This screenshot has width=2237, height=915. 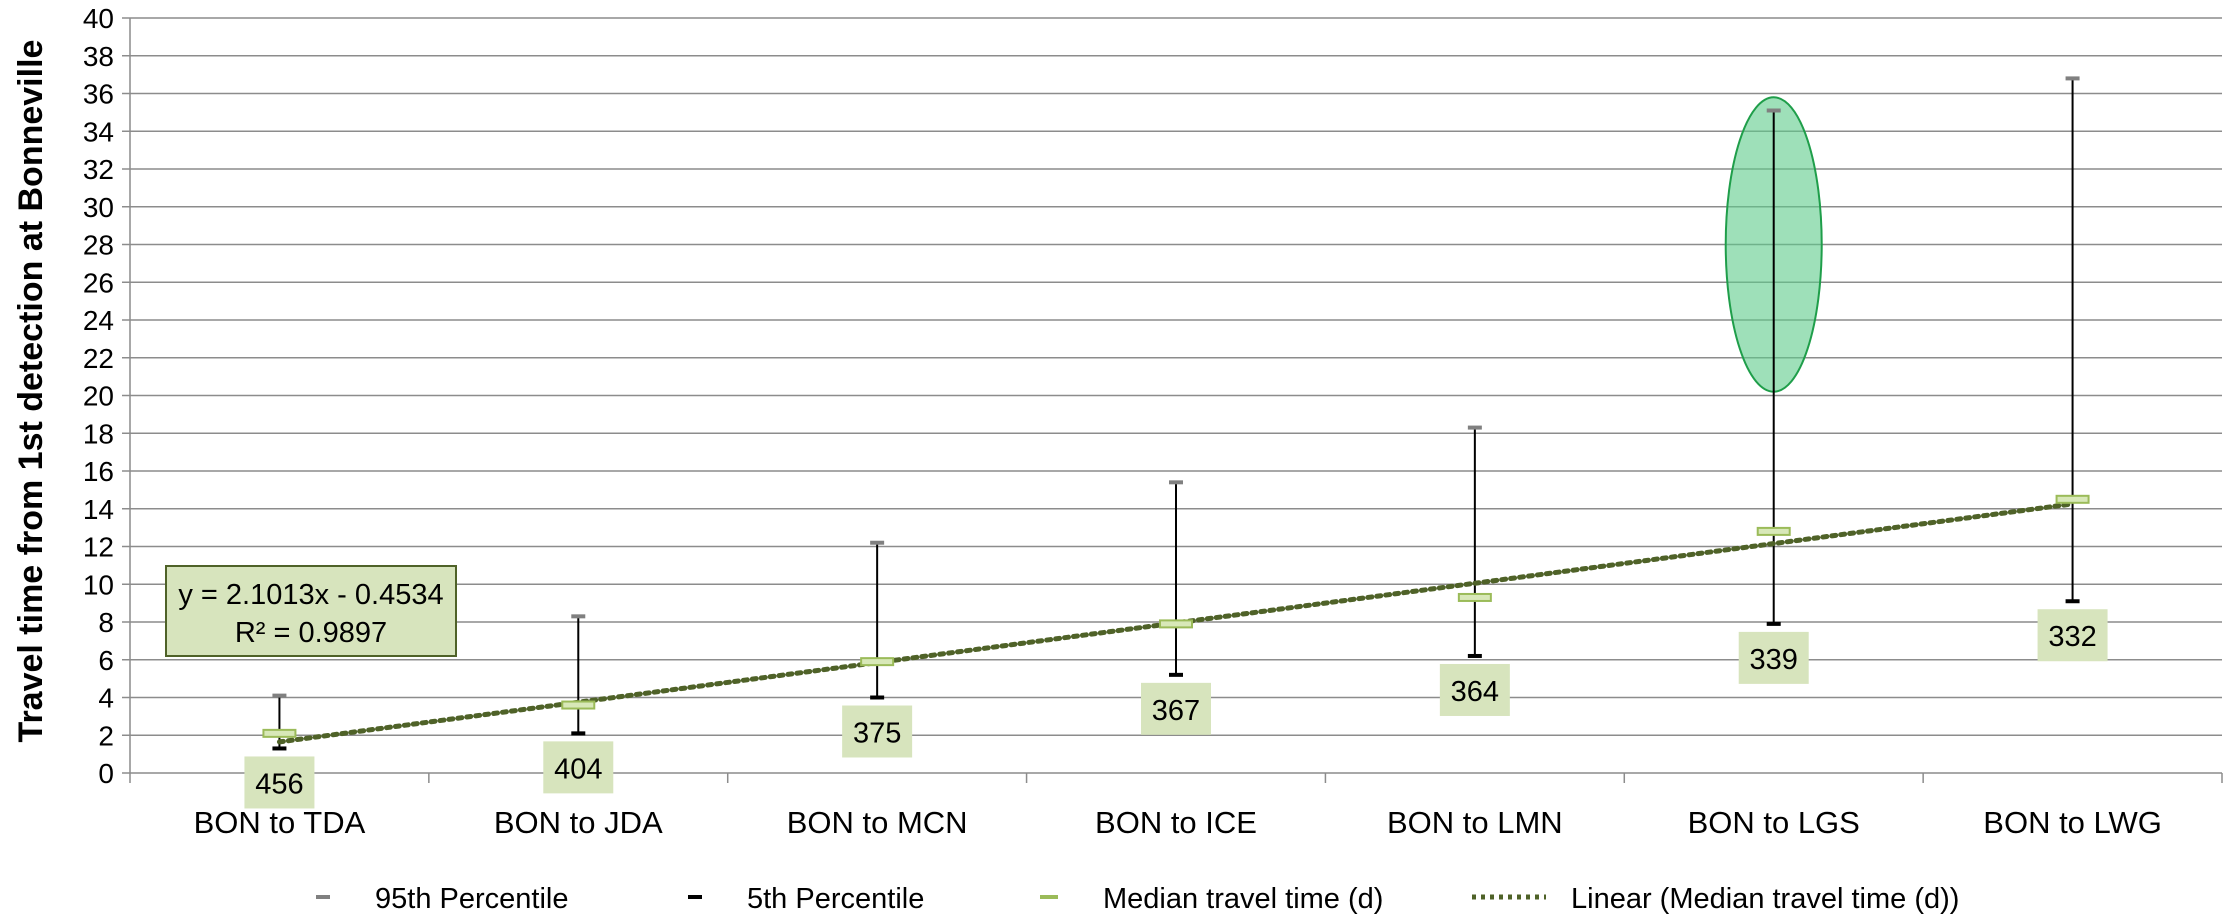 I want to click on y-tick-label-16: 16, so click(x=98, y=471).